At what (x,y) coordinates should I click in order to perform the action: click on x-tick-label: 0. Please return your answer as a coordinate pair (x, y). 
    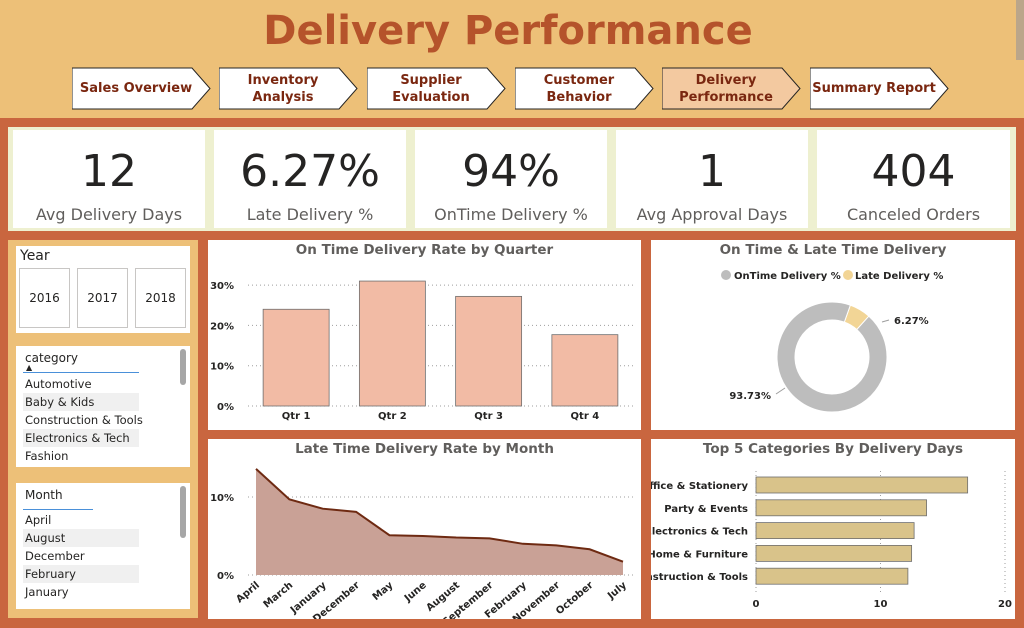
    Looking at the image, I should click on (756, 604).